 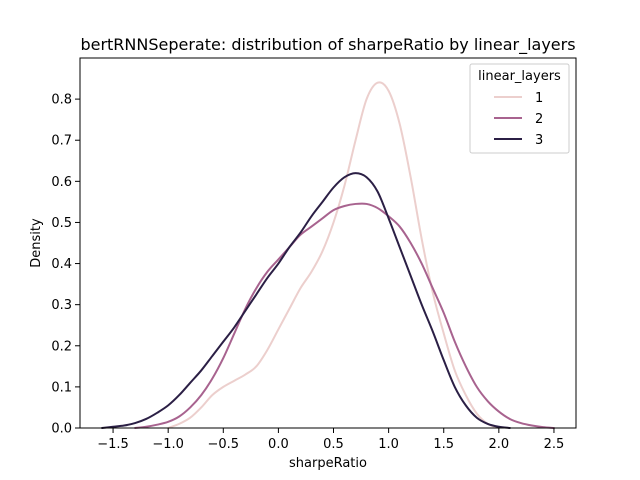 I want to click on y-tick-label: 0.1, so click(x=61, y=387).